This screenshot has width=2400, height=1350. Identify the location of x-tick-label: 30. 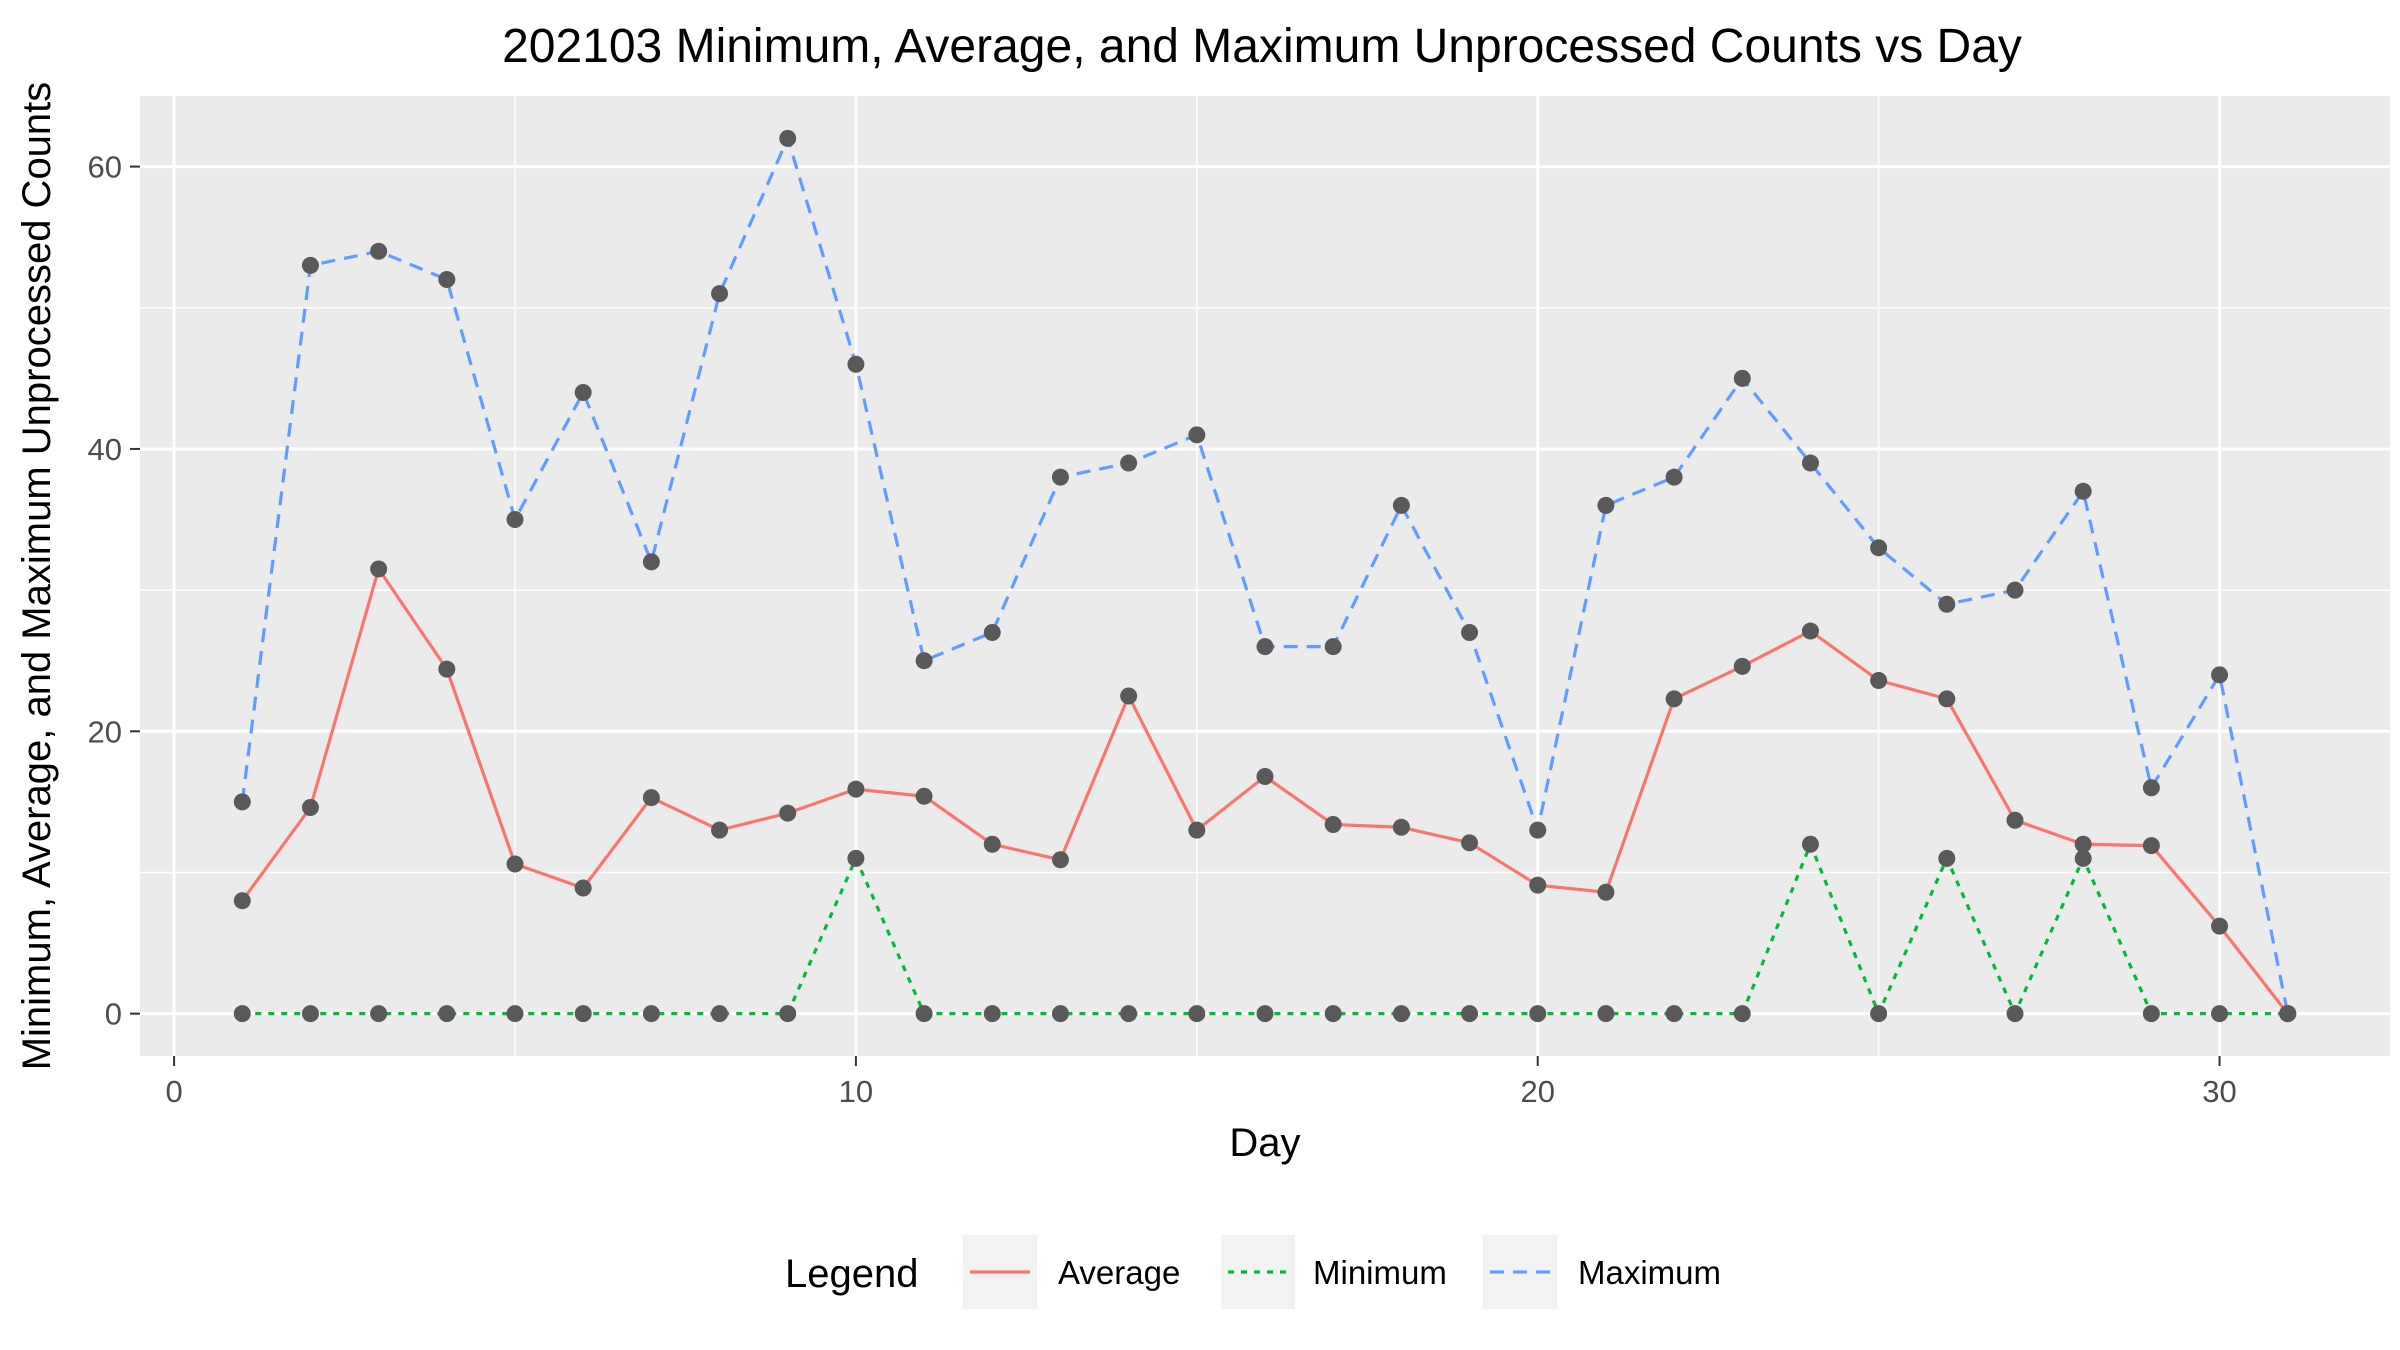
(2219, 1091).